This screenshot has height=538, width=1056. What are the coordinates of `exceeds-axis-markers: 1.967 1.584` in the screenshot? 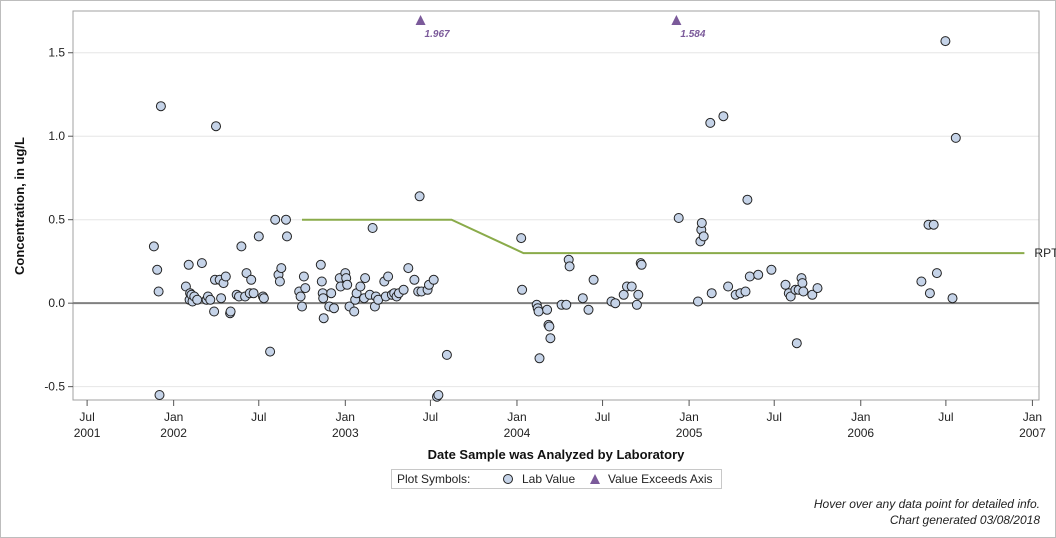 It's located at (560, 27).